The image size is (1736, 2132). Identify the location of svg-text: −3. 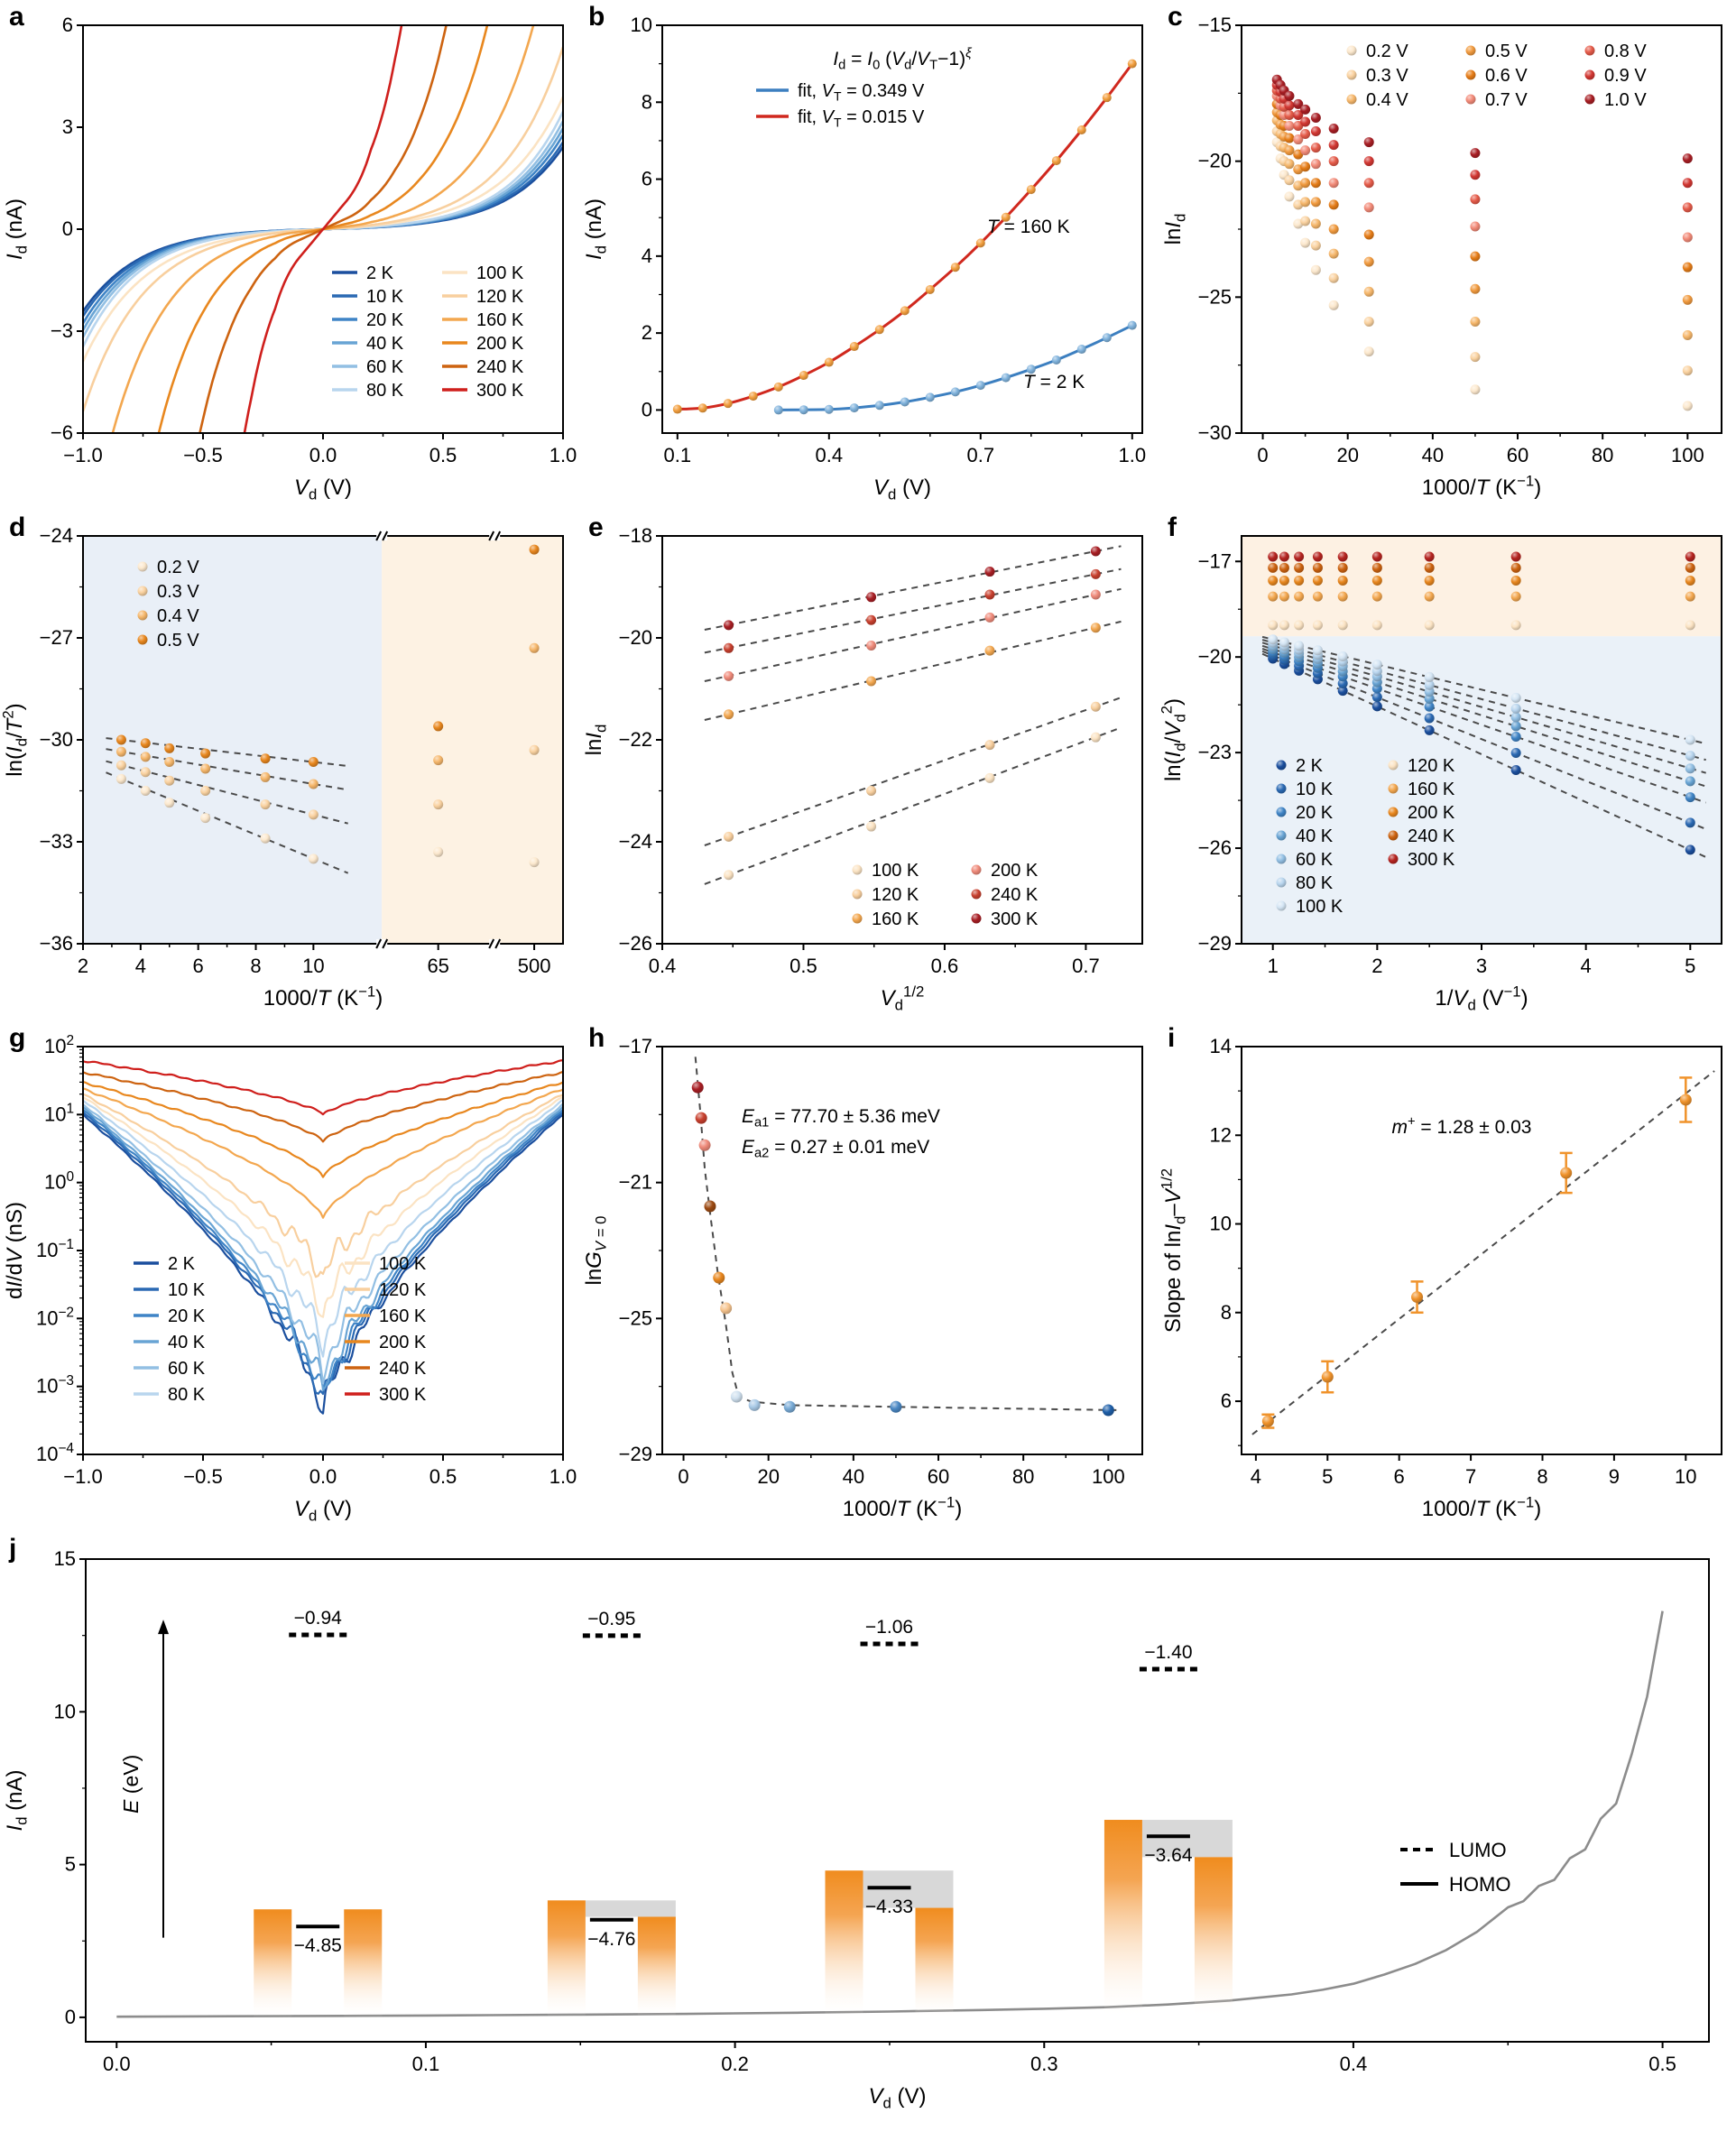
(62, 330).